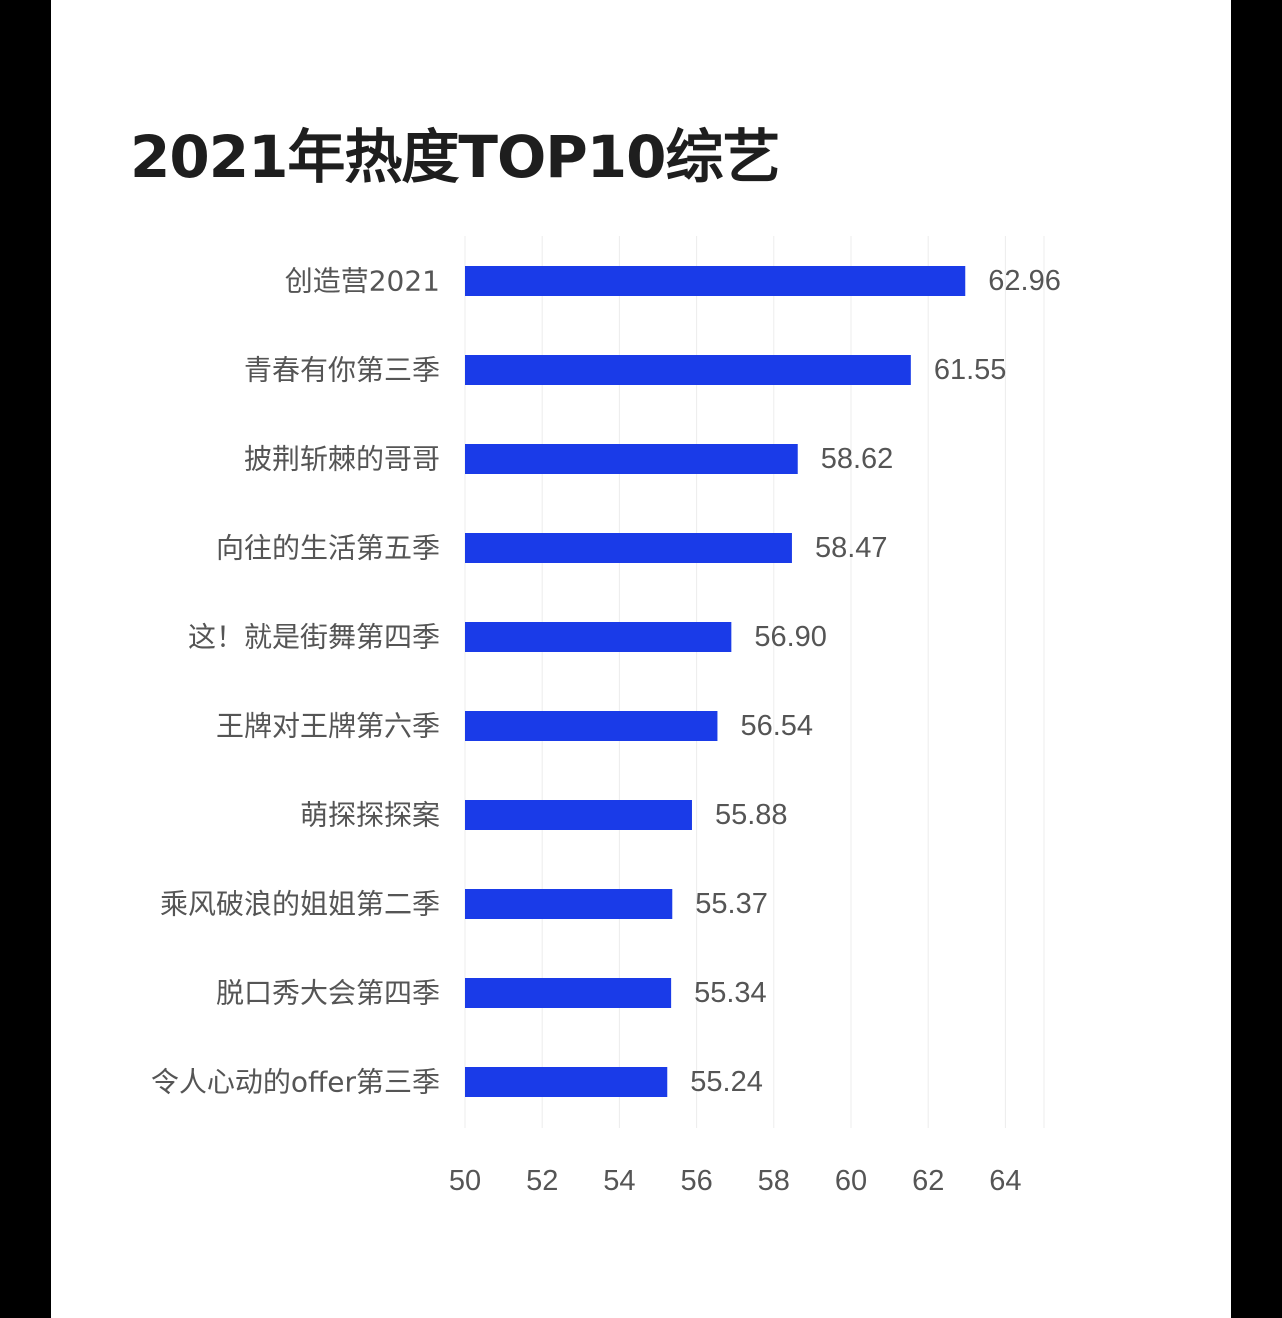 The height and width of the screenshot is (1318, 1282). Describe the element at coordinates (342, 459) in the screenshot. I see `category-label: 披荆斩棘的哥哥` at that location.